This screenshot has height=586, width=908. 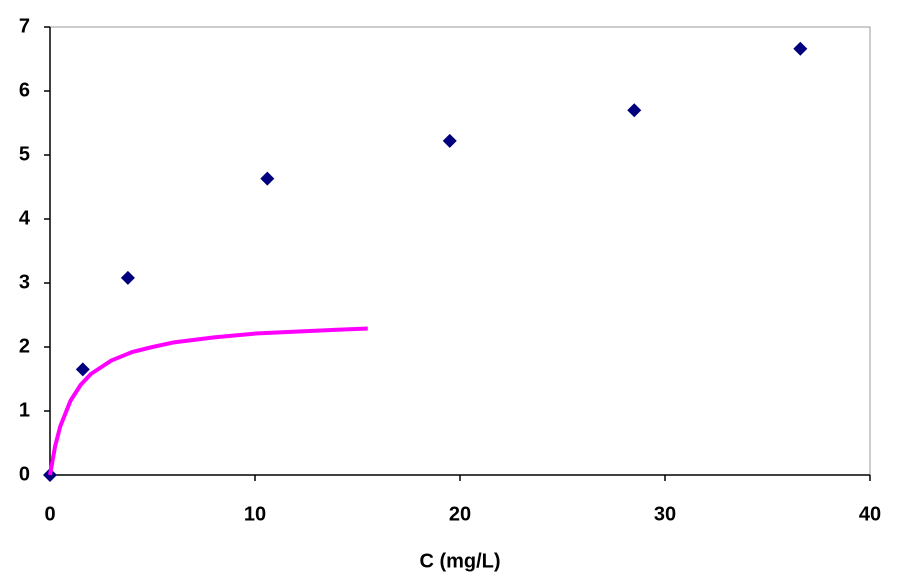 I want to click on y-tick-label: 3, so click(x=24, y=282).